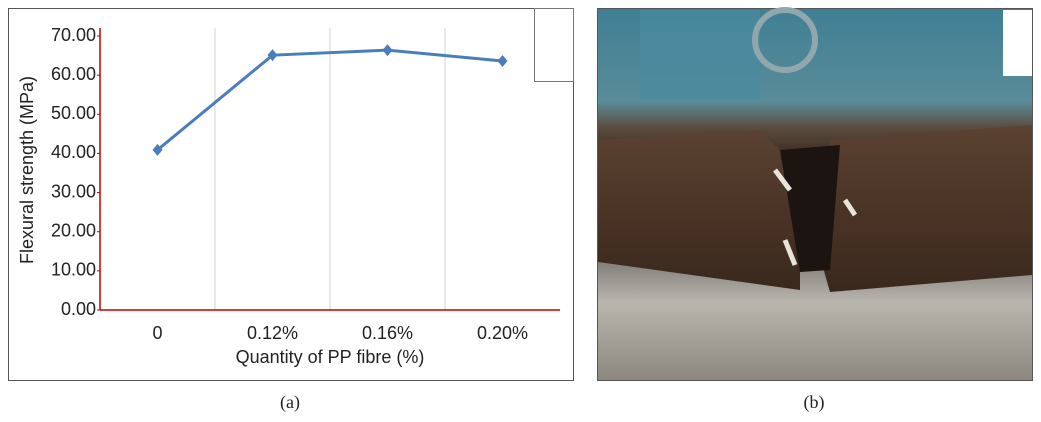  What do you see at coordinates (27, 170) in the screenshot?
I see `y-axis-label: Flexural strength (MPa)` at bounding box center [27, 170].